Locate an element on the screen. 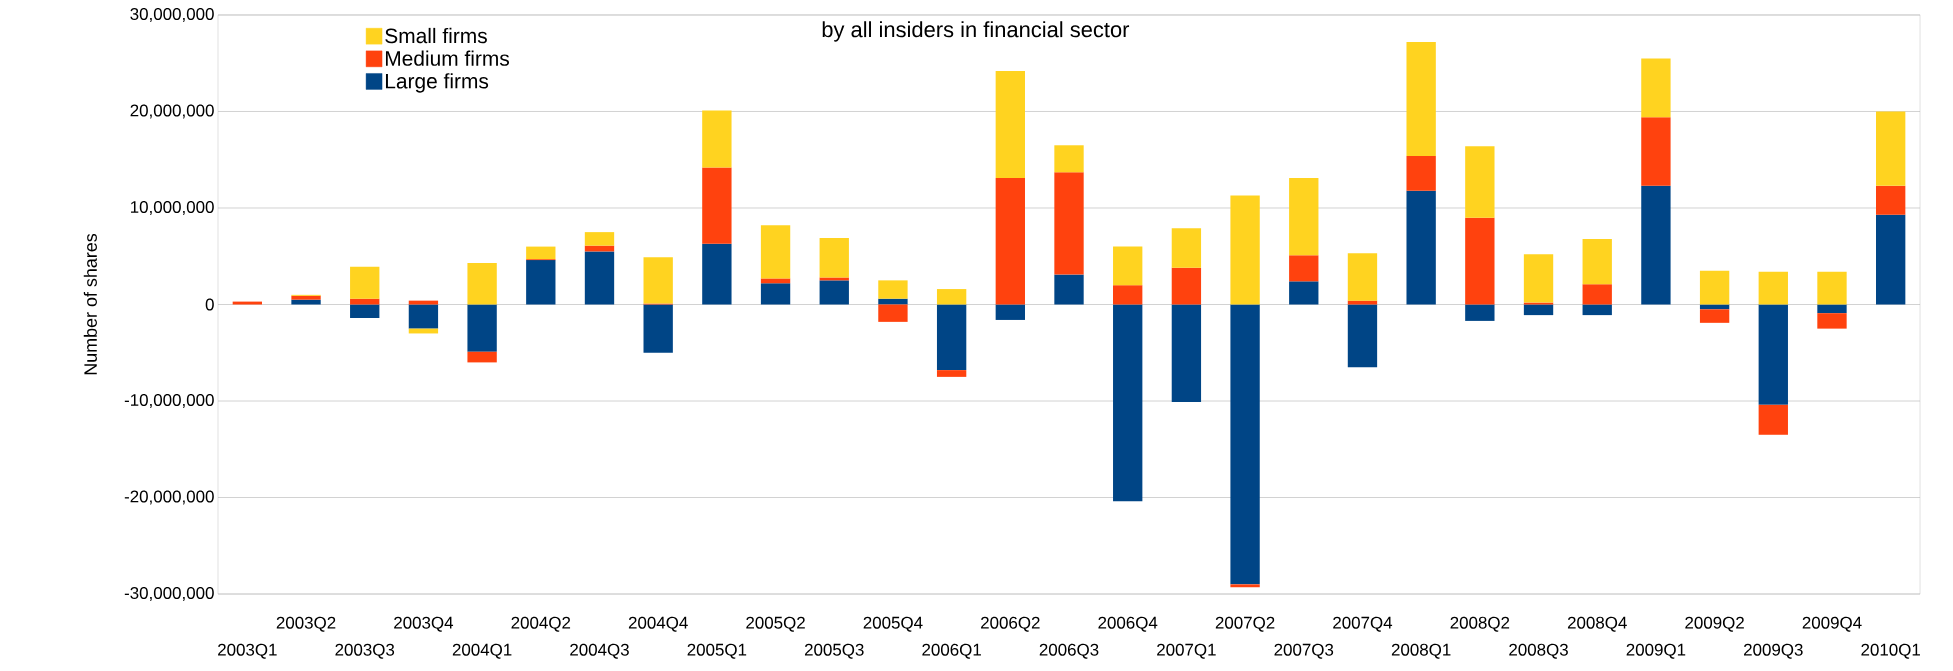 This screenshot has width=1953, height=671. x-tick-label: 2006Q4 is located at coordinates (1128, 624).